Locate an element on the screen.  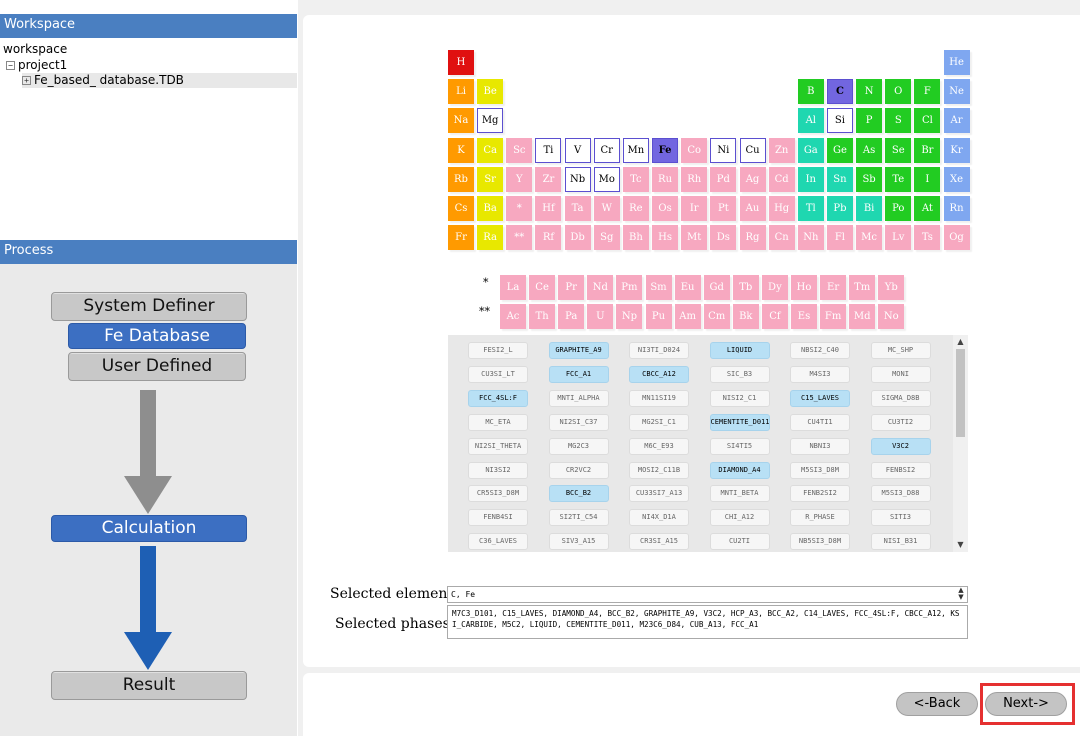
element-Cd: Cd is located at coordinates (781, 179).